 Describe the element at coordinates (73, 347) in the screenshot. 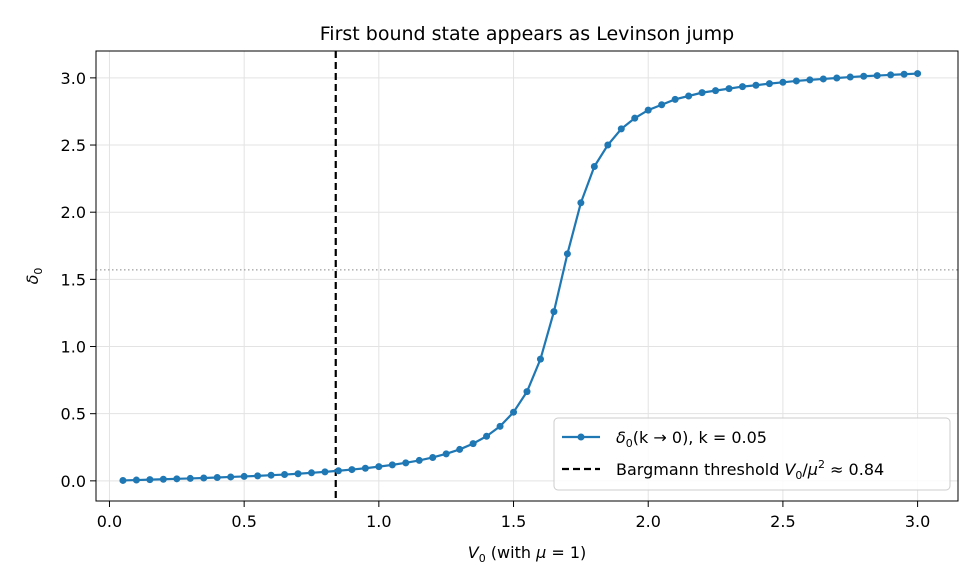

I see `y-tick-label: 1.0` at that location.